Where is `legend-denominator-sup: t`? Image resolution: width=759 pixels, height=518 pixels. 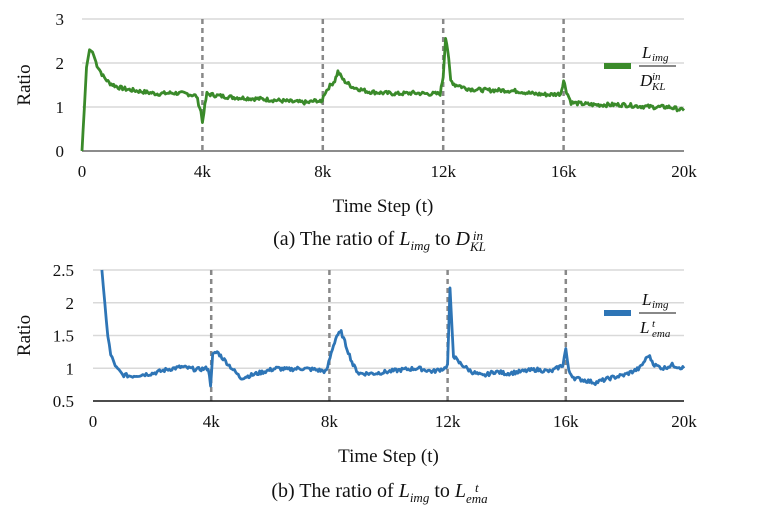 legend-denominator-sup: t is located at coordinates (654, 324).